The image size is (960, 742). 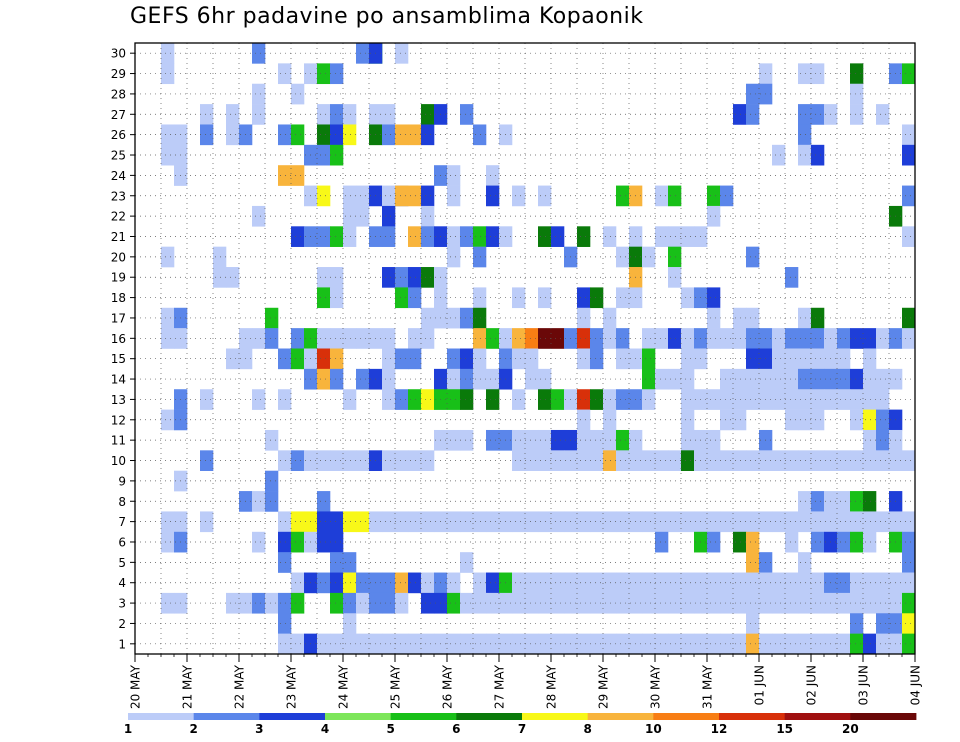 What do you see at coordinates (122, 563) in the screenshot?
I see `y-tick-label: 5` at bounding box center [122, 563].